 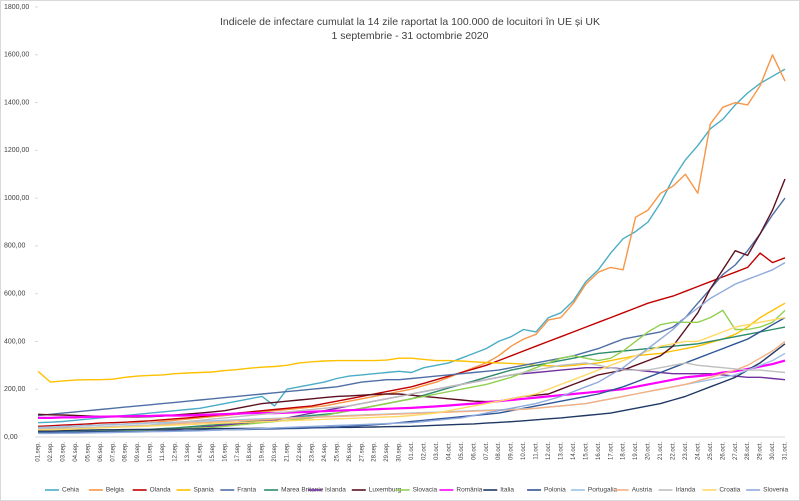 What do you see at coordinates (176, 452) in the screenshot?
I see `x-tick-label: 12.sep.` at bounding box center [176, 452].